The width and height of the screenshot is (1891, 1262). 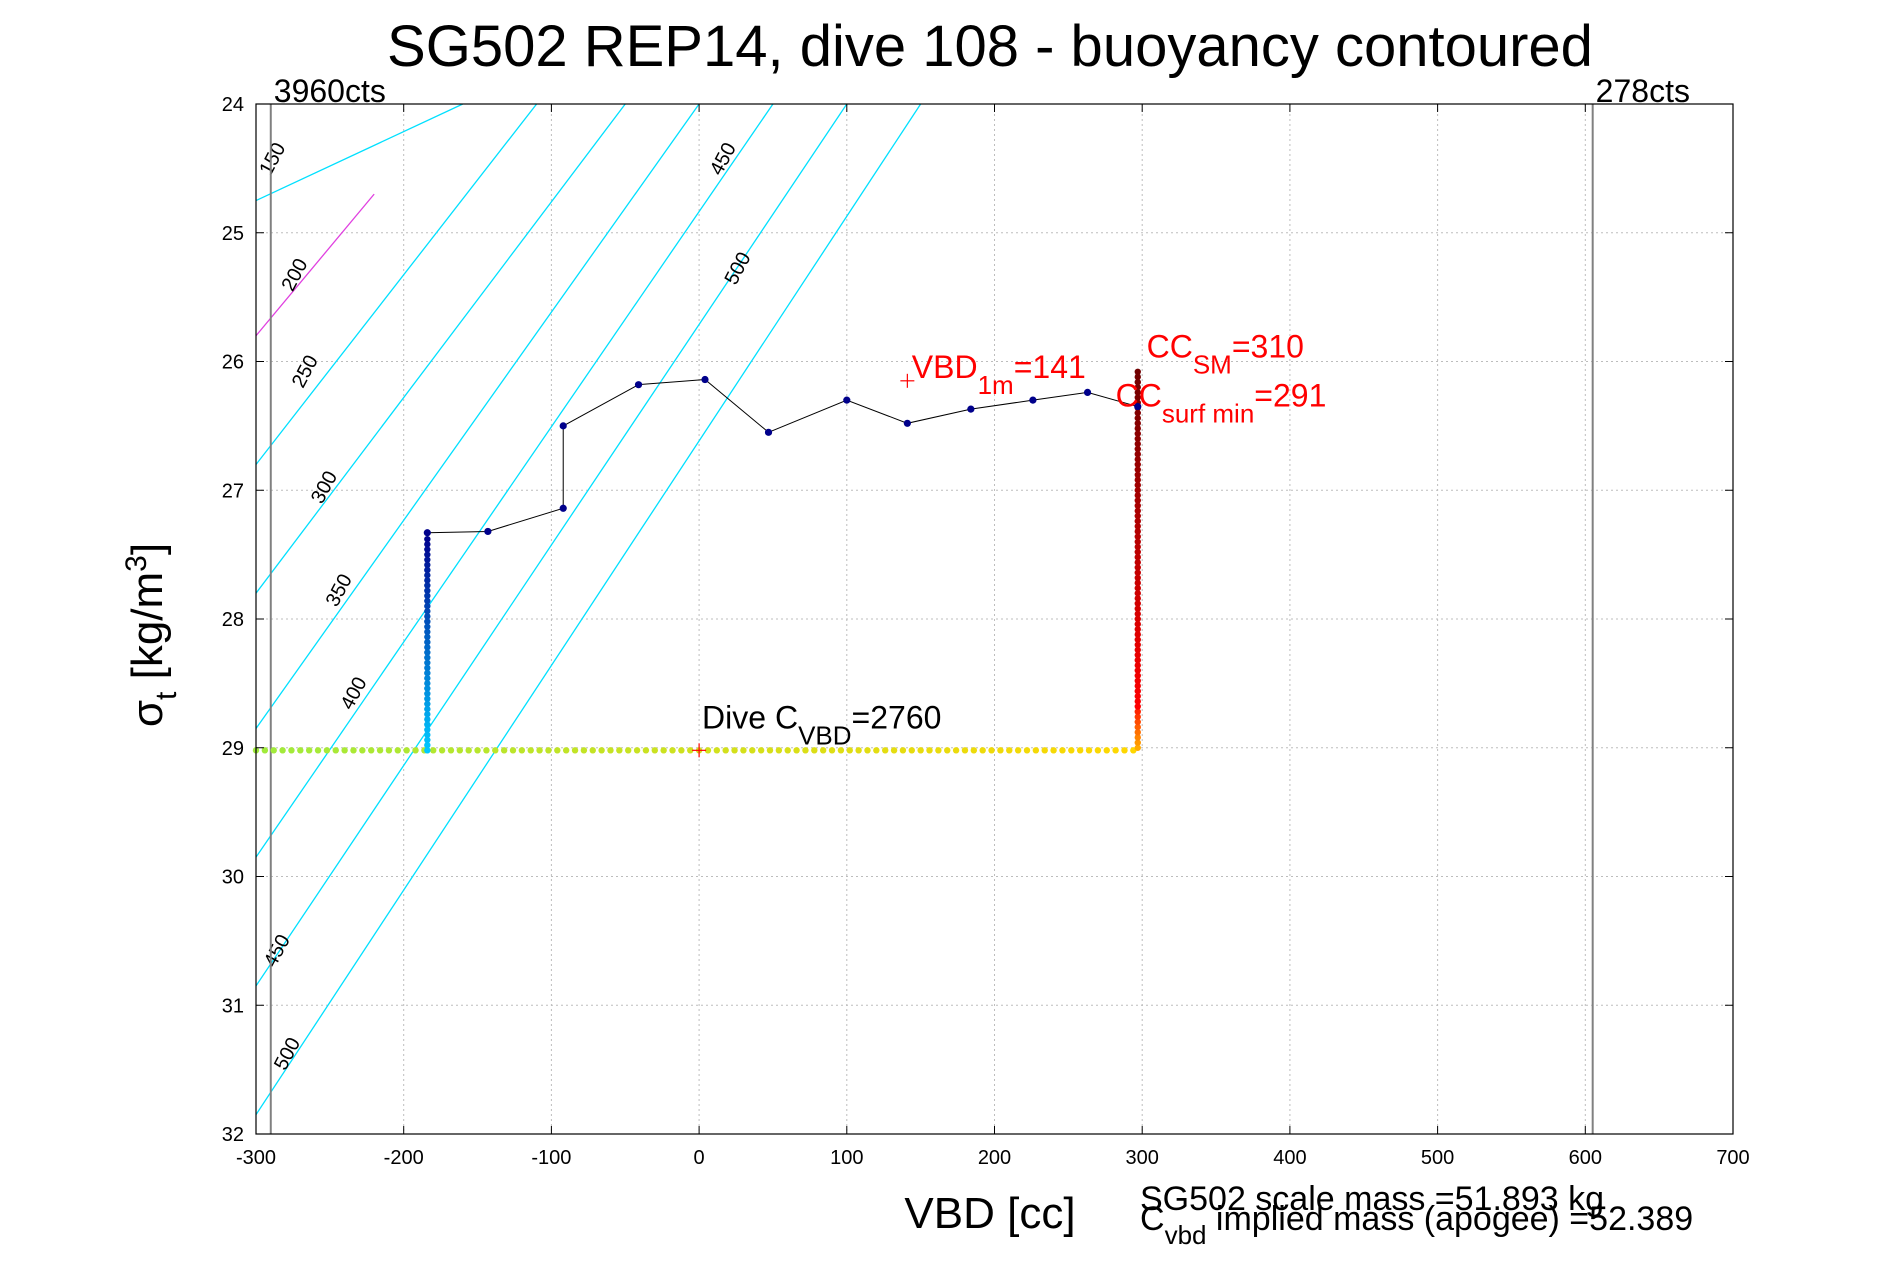 What do you see at coordinates (147, 632) in the screenshot?
I see `y-label-units: [kg/m` at bounding box center [147, 632].